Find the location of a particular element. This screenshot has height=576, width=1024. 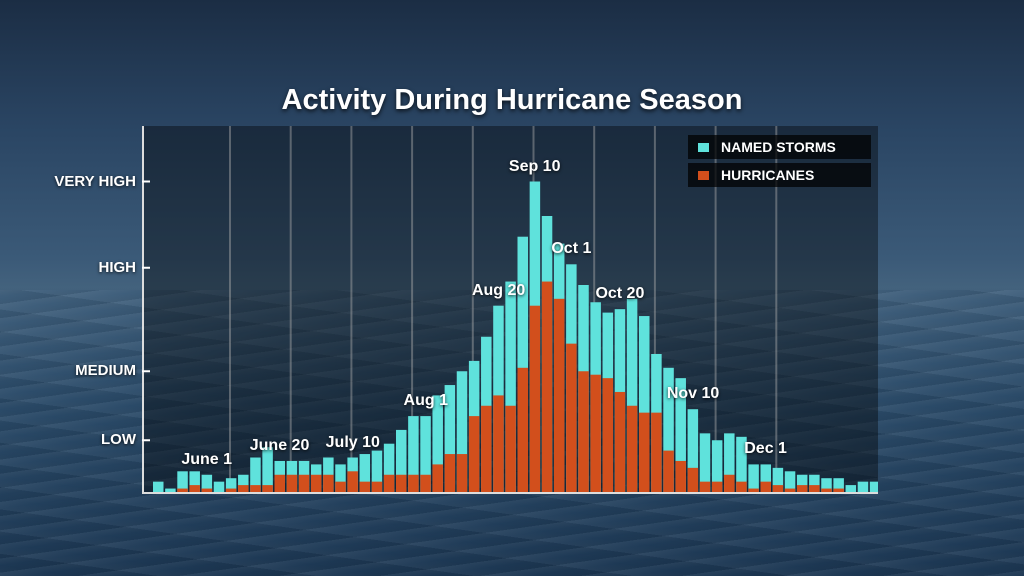

hurricanes-swatch is located at coordinates (703, 175).